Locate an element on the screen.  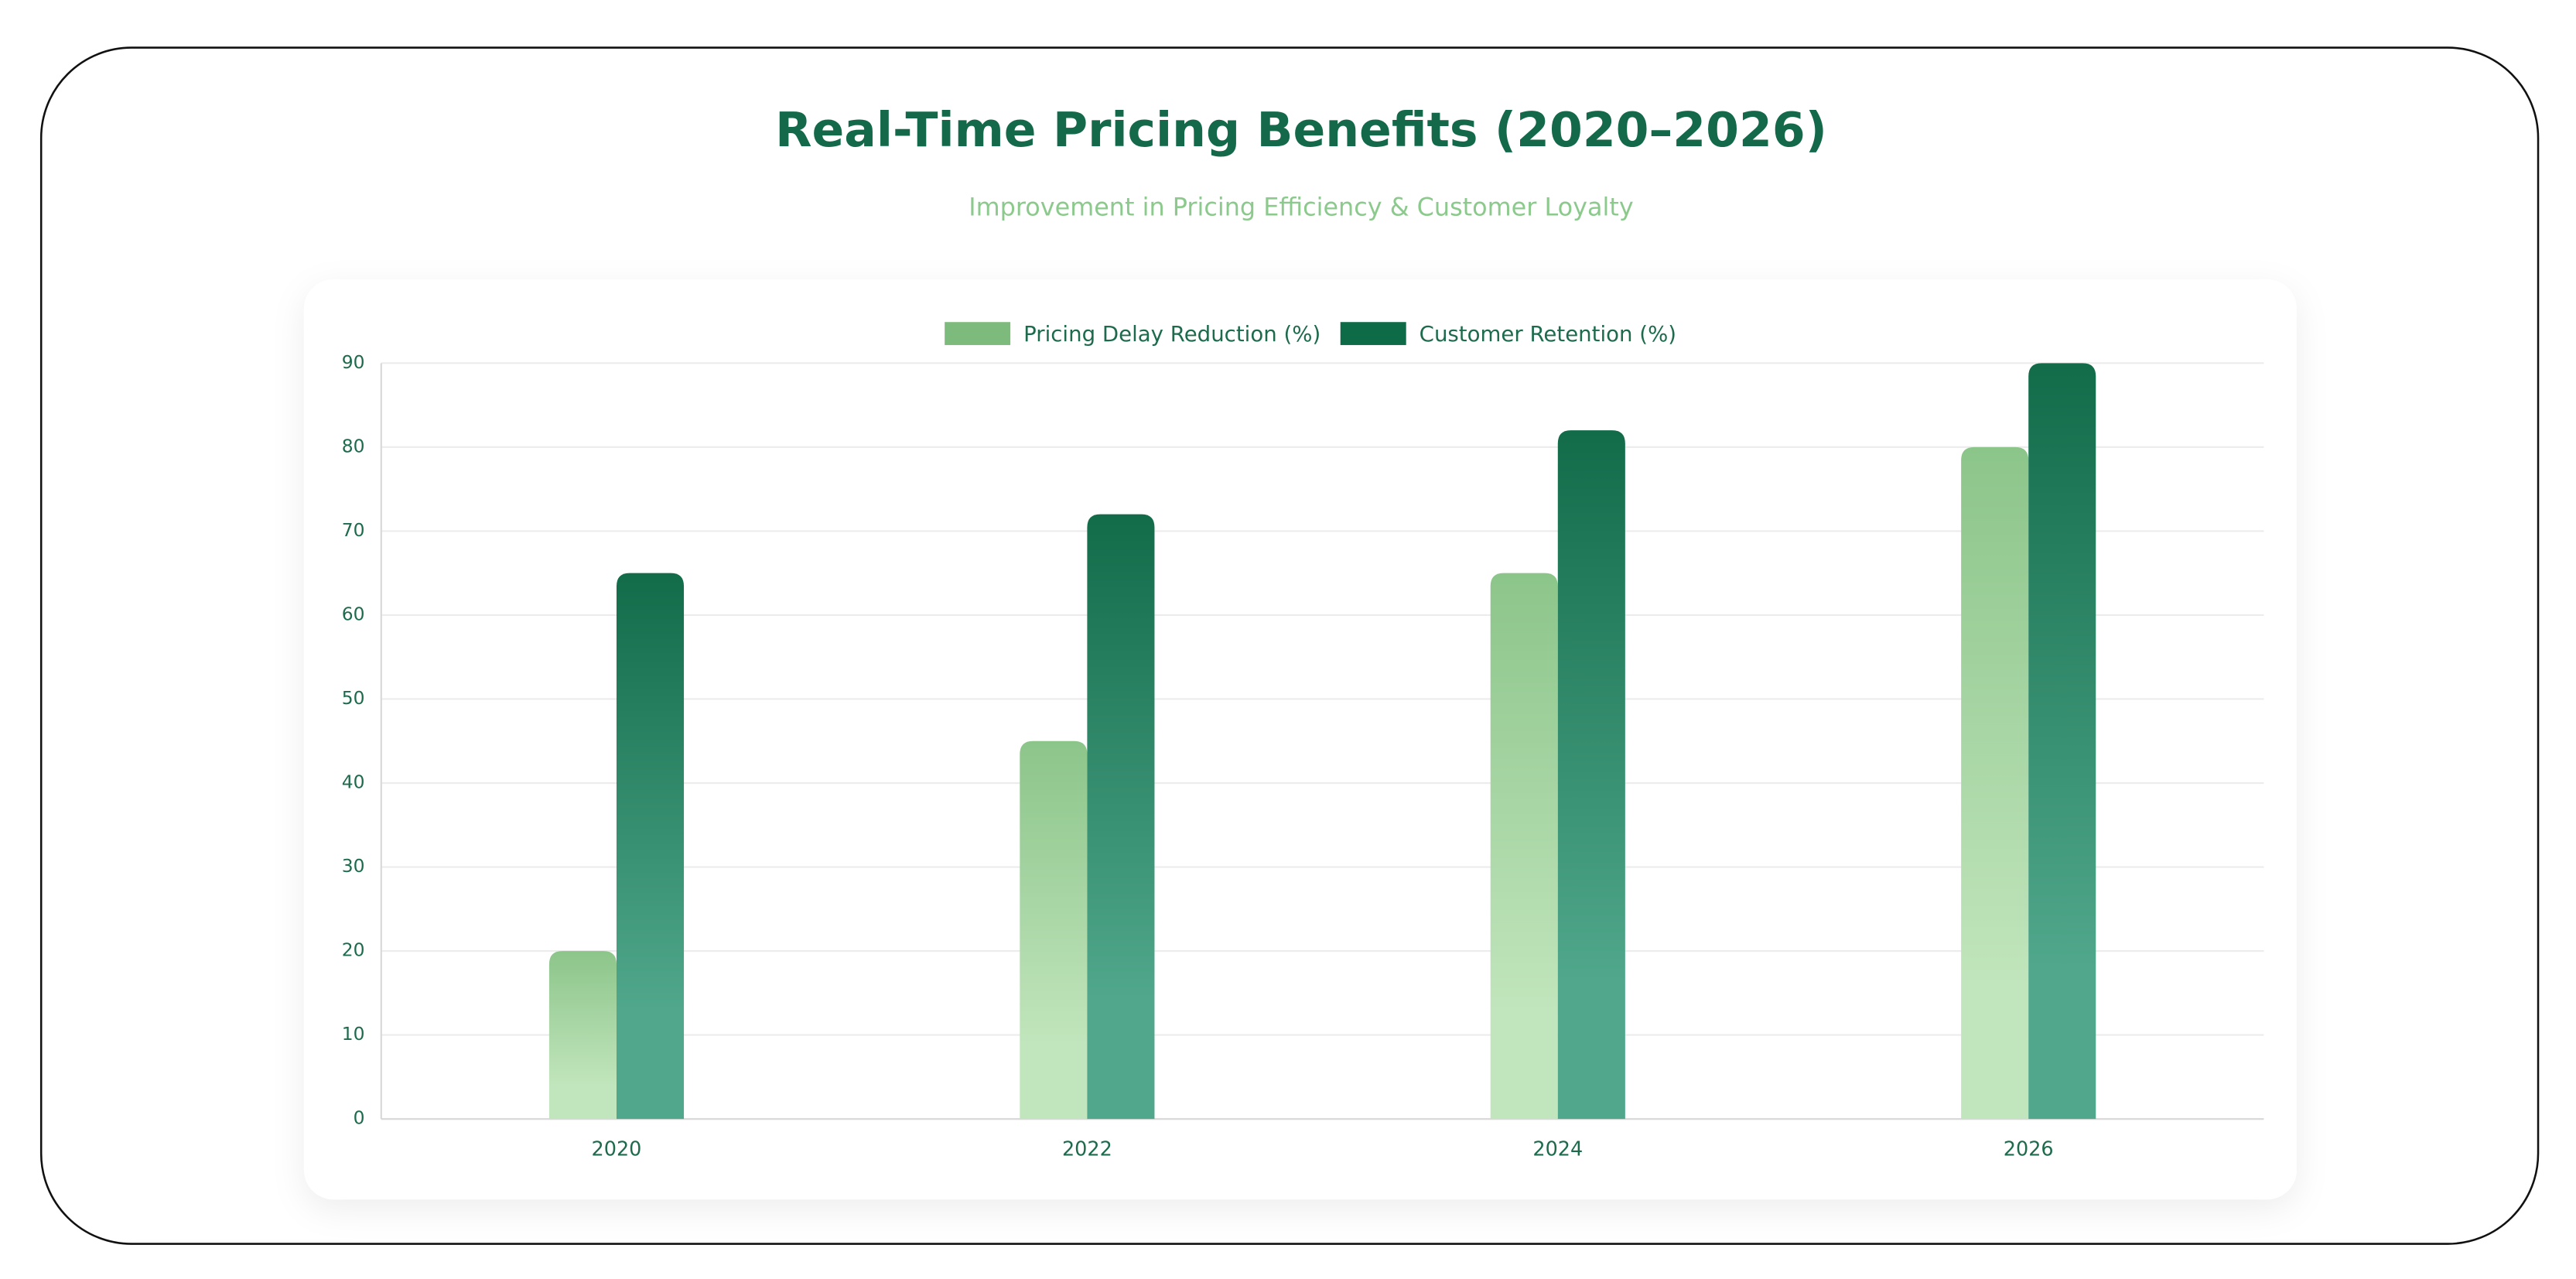
y-tick-label: 50 is located at coordinates (353, 698).